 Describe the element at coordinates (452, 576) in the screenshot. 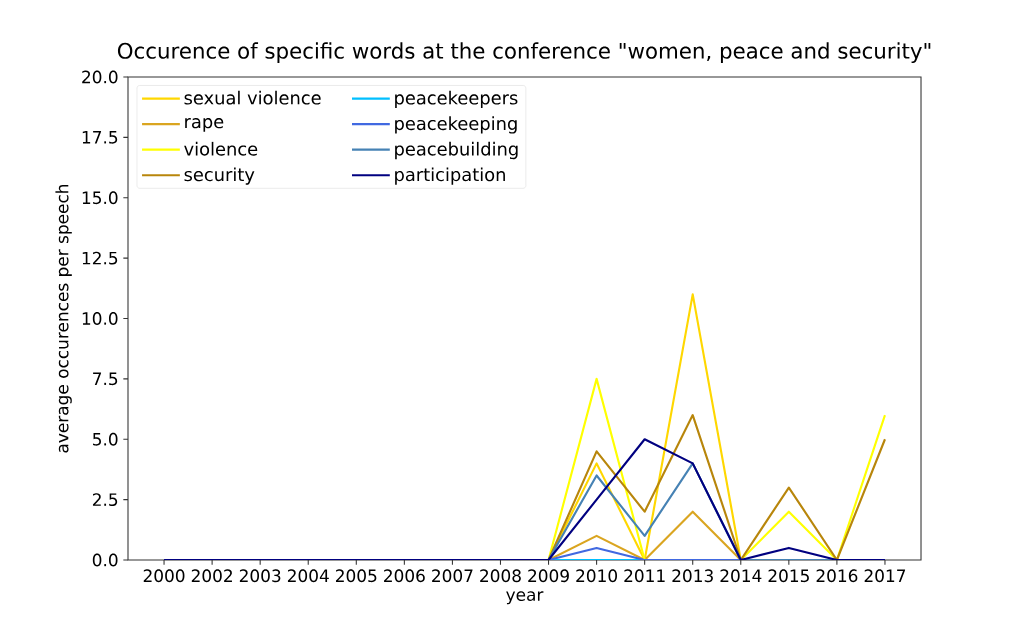

I see `x-tick-label: 2007` at that location.